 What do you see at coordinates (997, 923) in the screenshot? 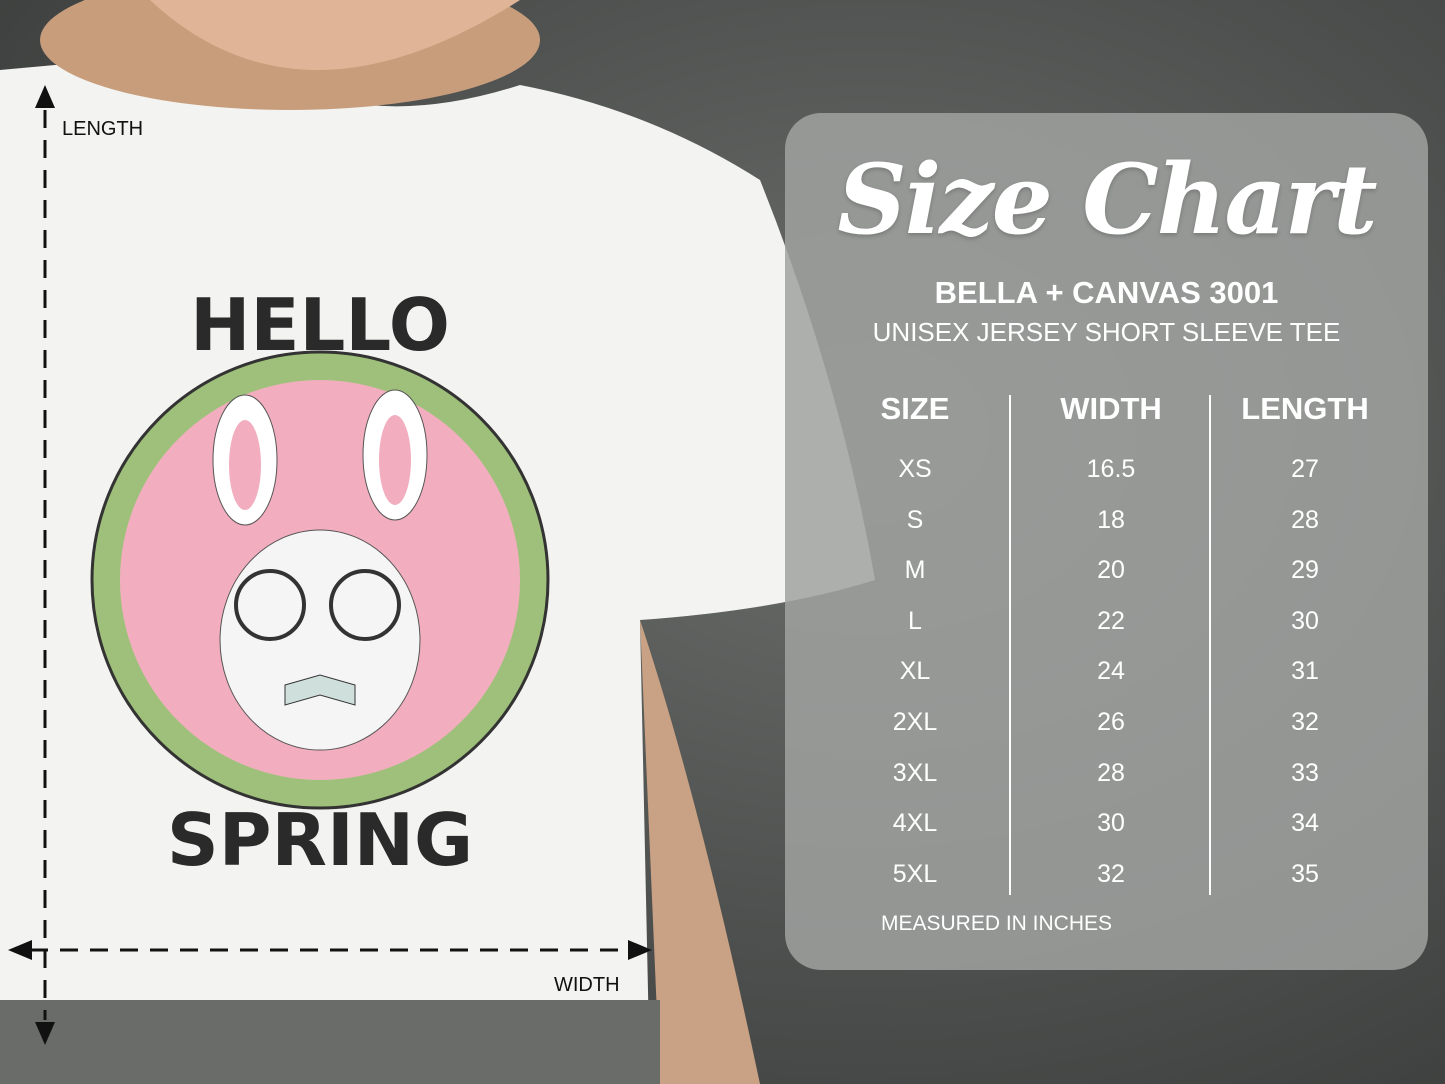
I see `measurement-note: MEASURED IN INCHES` at bounding box center [997, 923].